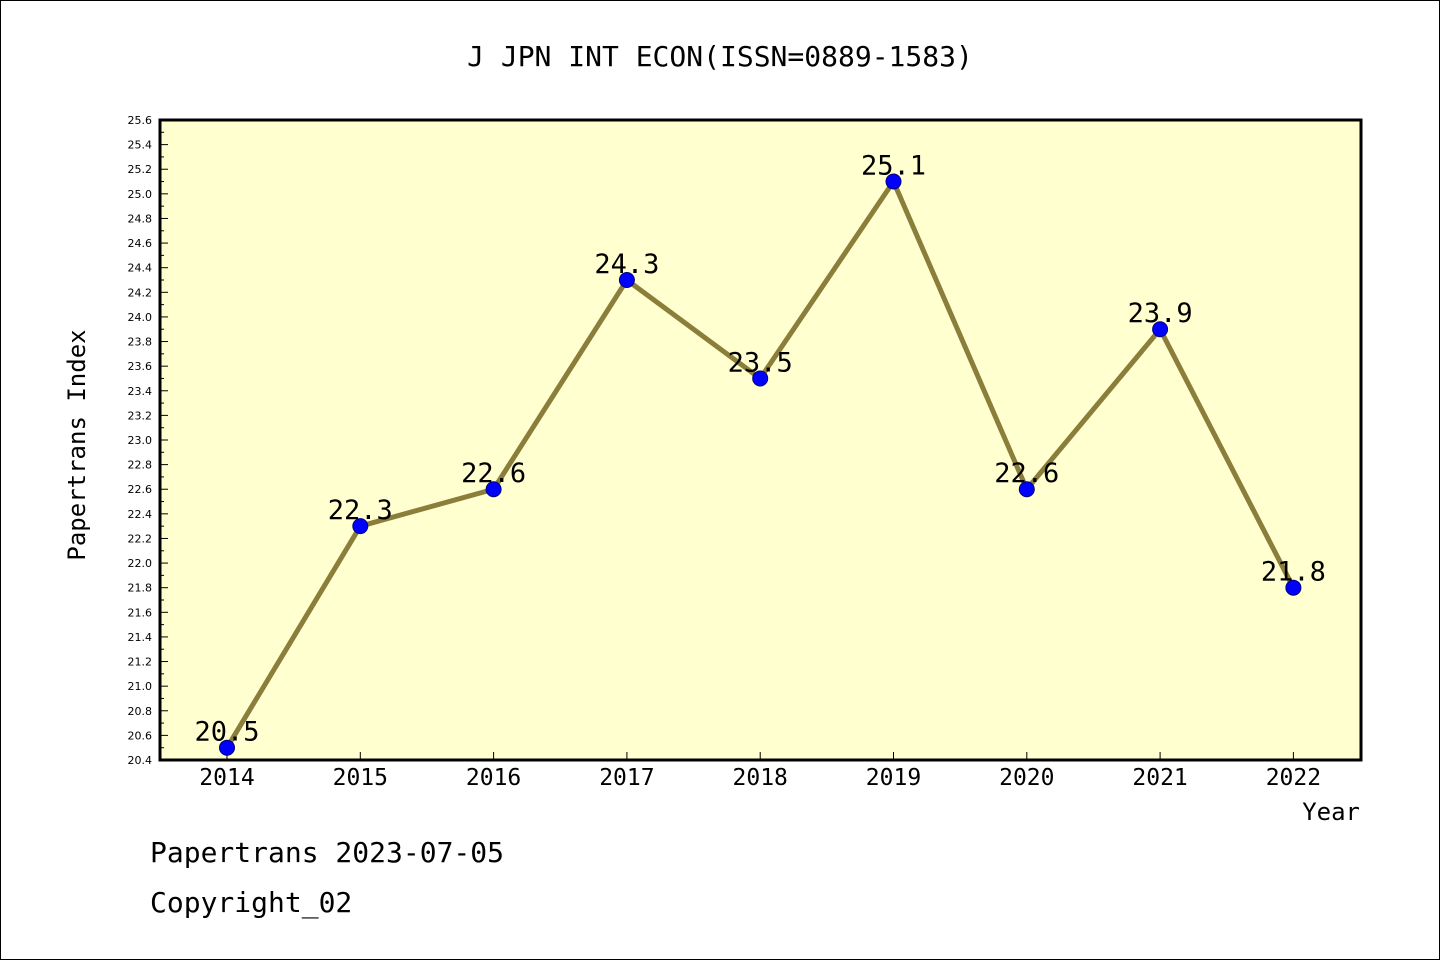 Image resolution: width=1440 pixels, height=960 pixels. I want to click on y-axis-label: Papertrans Index, so click(77, 444).